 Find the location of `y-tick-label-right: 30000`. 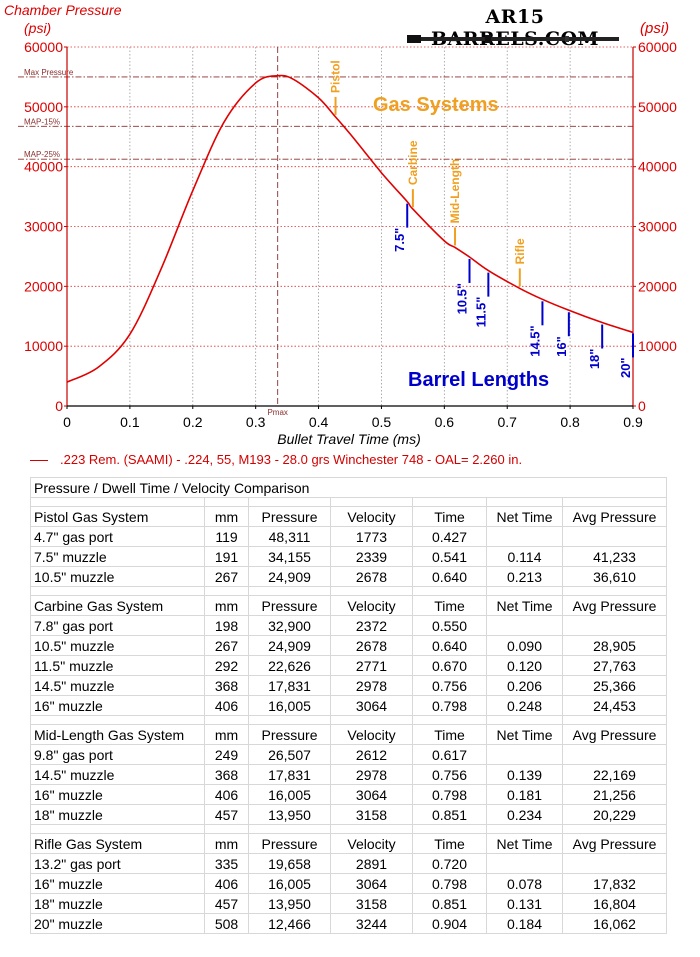

y-tick-label-right: 30000 is located at coordinates (657, 227).